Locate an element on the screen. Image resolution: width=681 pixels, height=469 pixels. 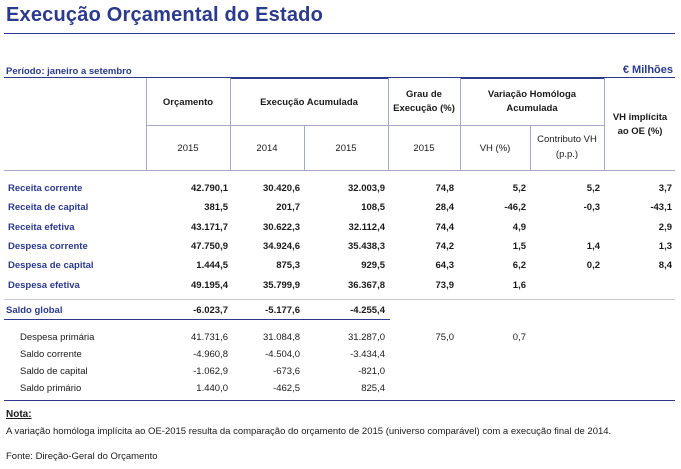
table-cell-e2014: 875,3 is located at coordinates (288, 265).